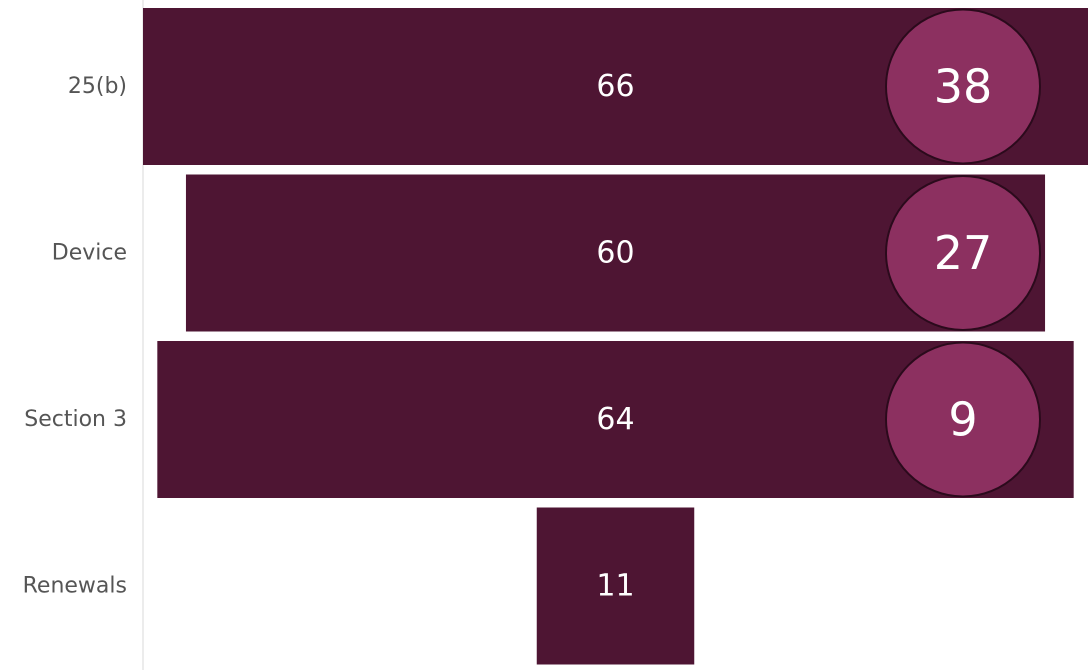 The width and height of the screenshot is (1088, 670). Describe the element at coordinates (75, 586) in the screenshot. I see `category-label: Renewals` at that location.